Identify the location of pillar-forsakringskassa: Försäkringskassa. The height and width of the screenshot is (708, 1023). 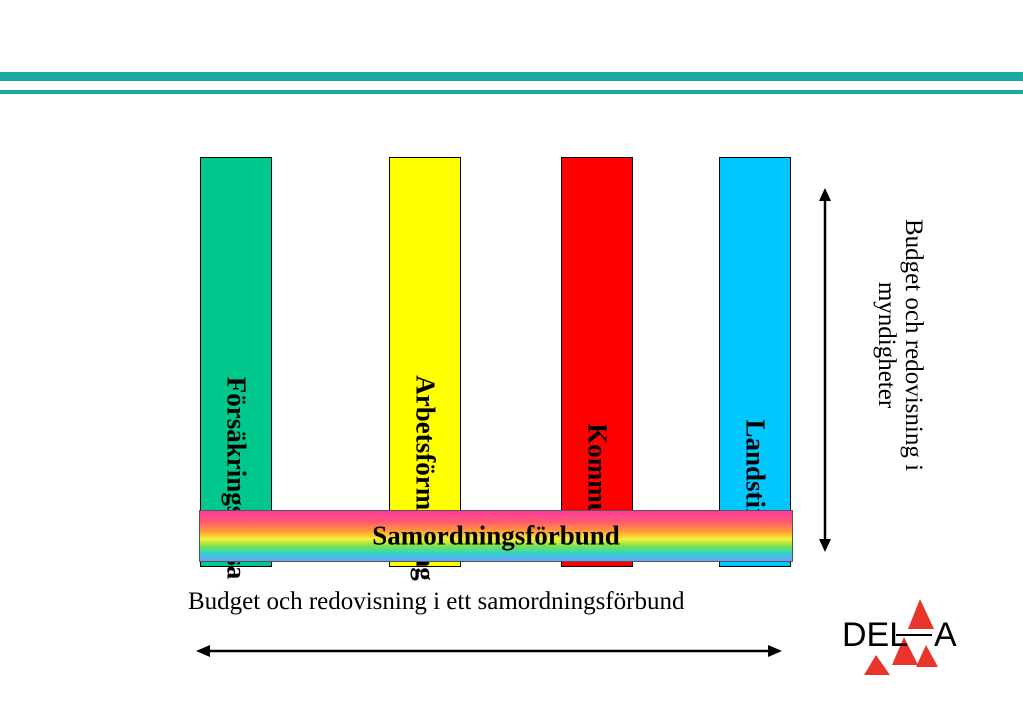
(236, 368).